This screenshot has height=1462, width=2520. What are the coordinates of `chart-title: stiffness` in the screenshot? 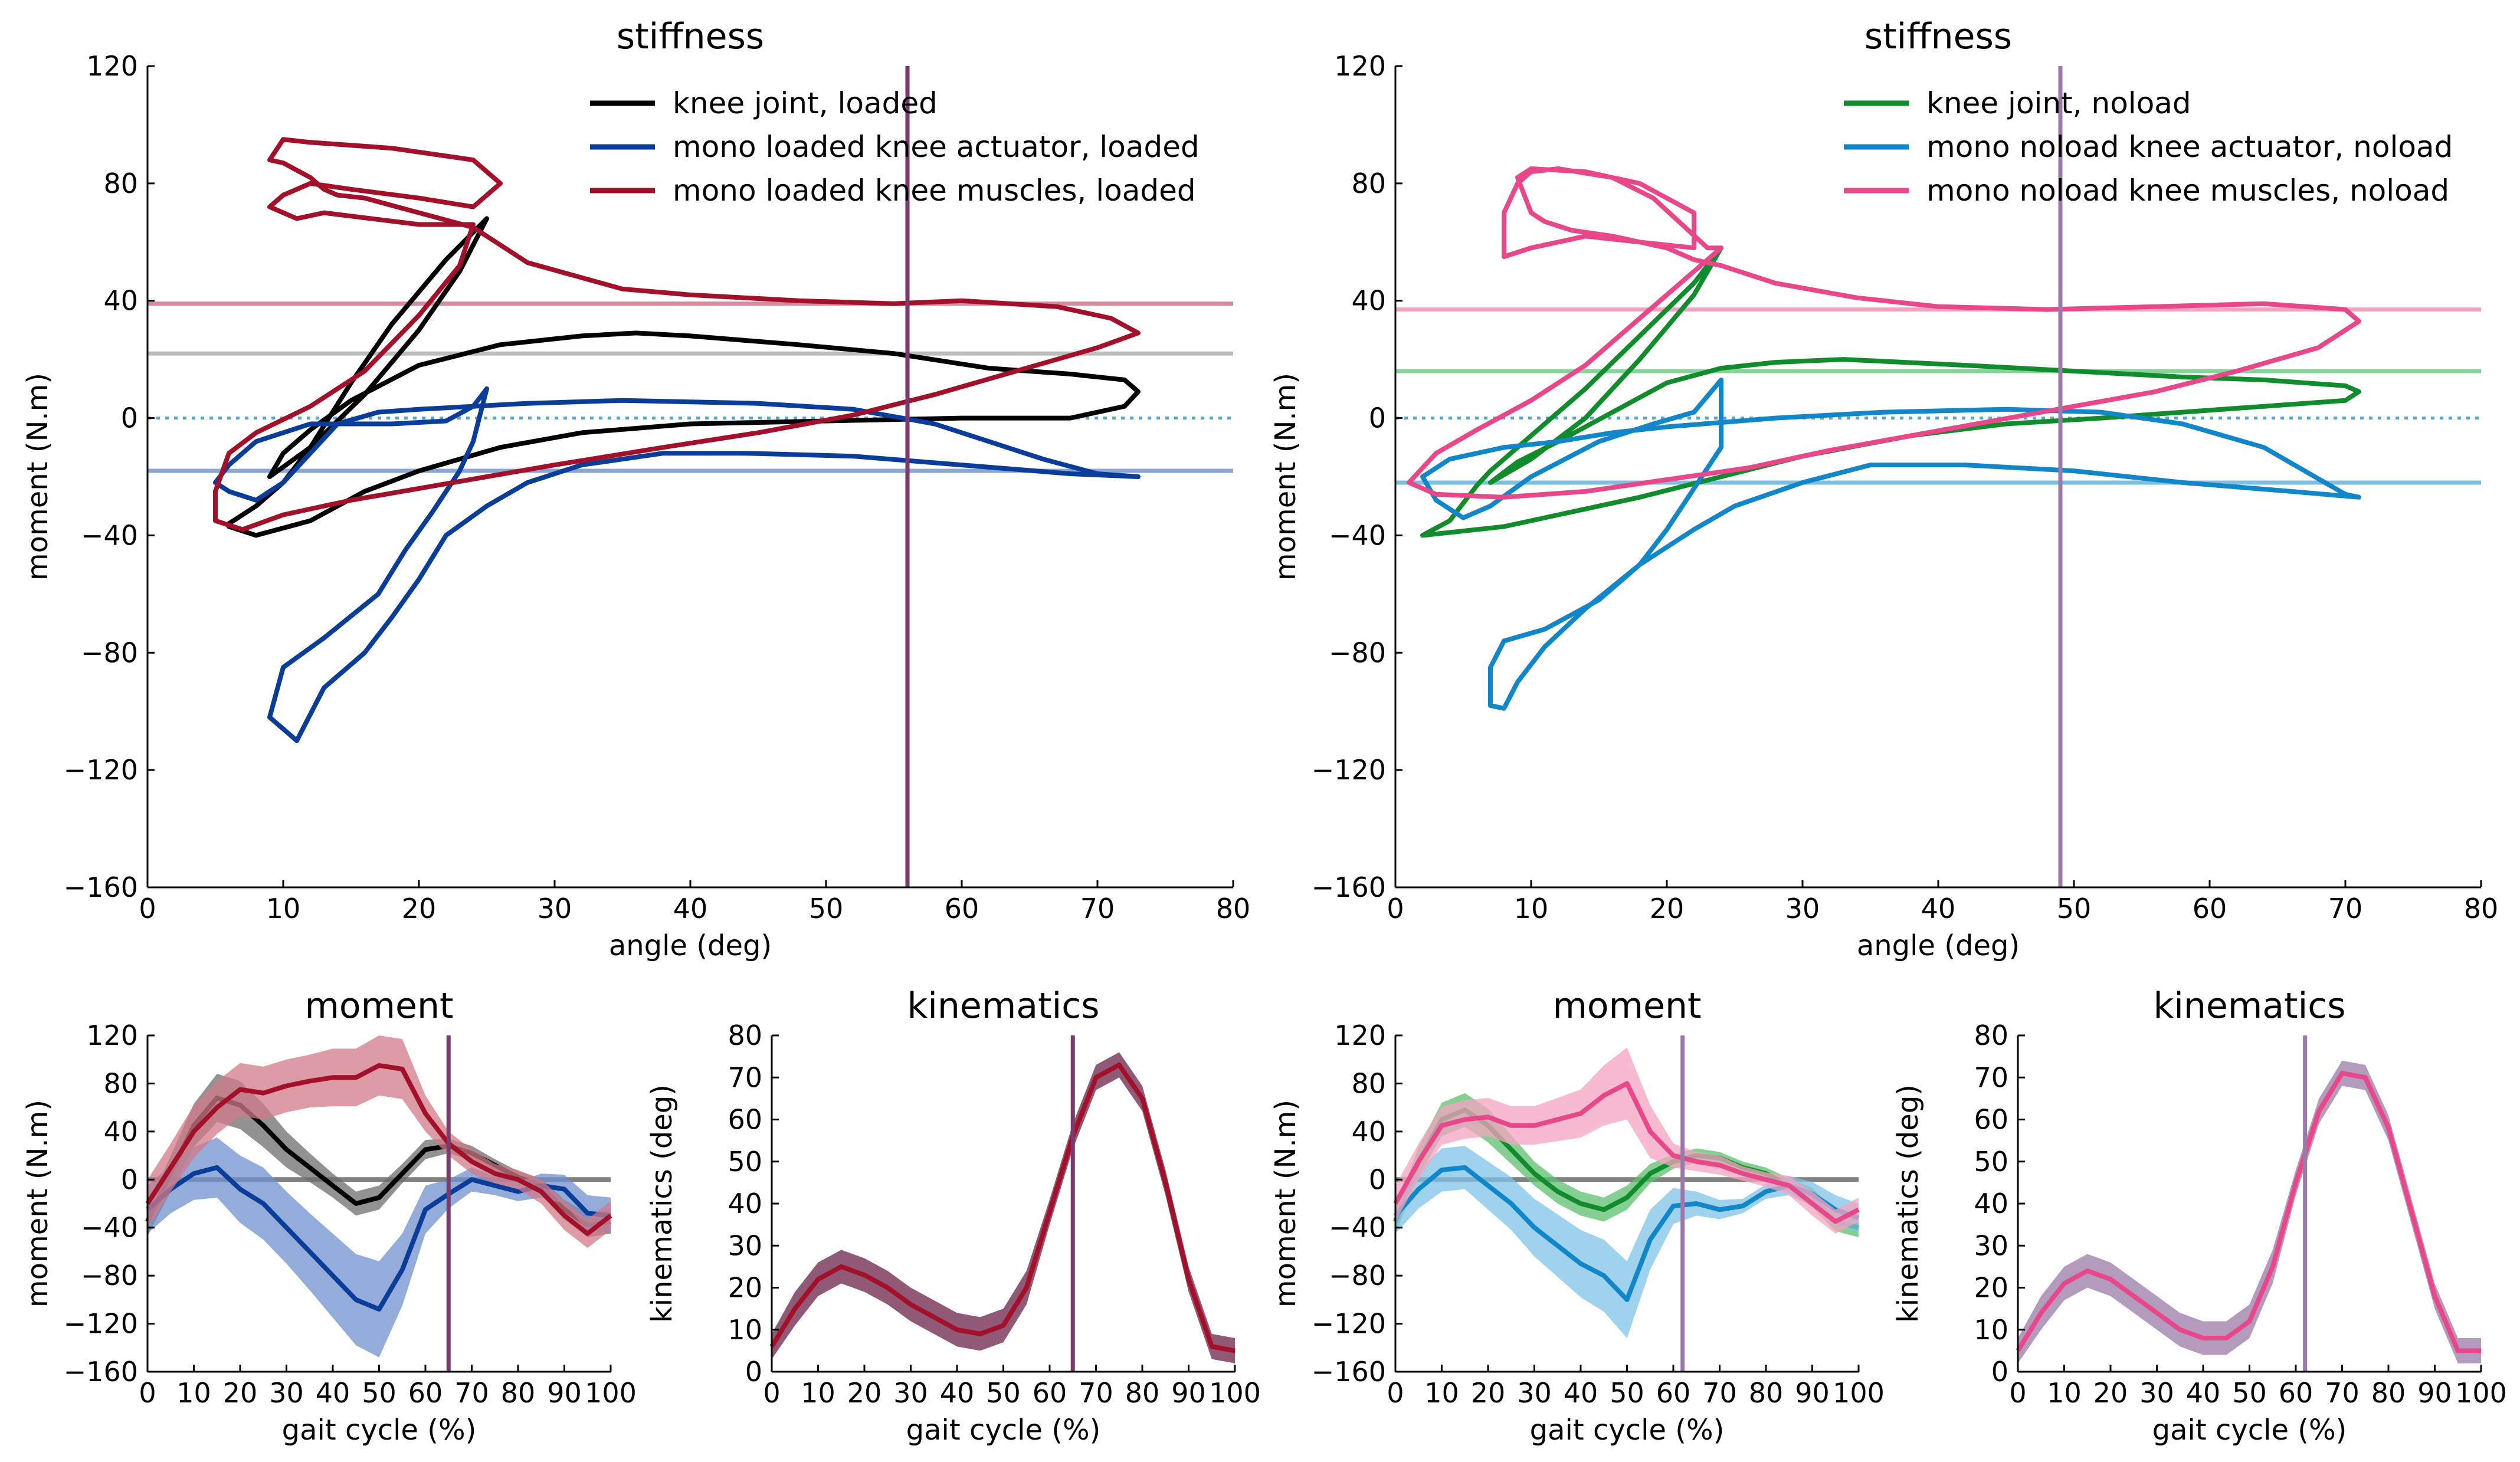 It's located at (1938, 36).